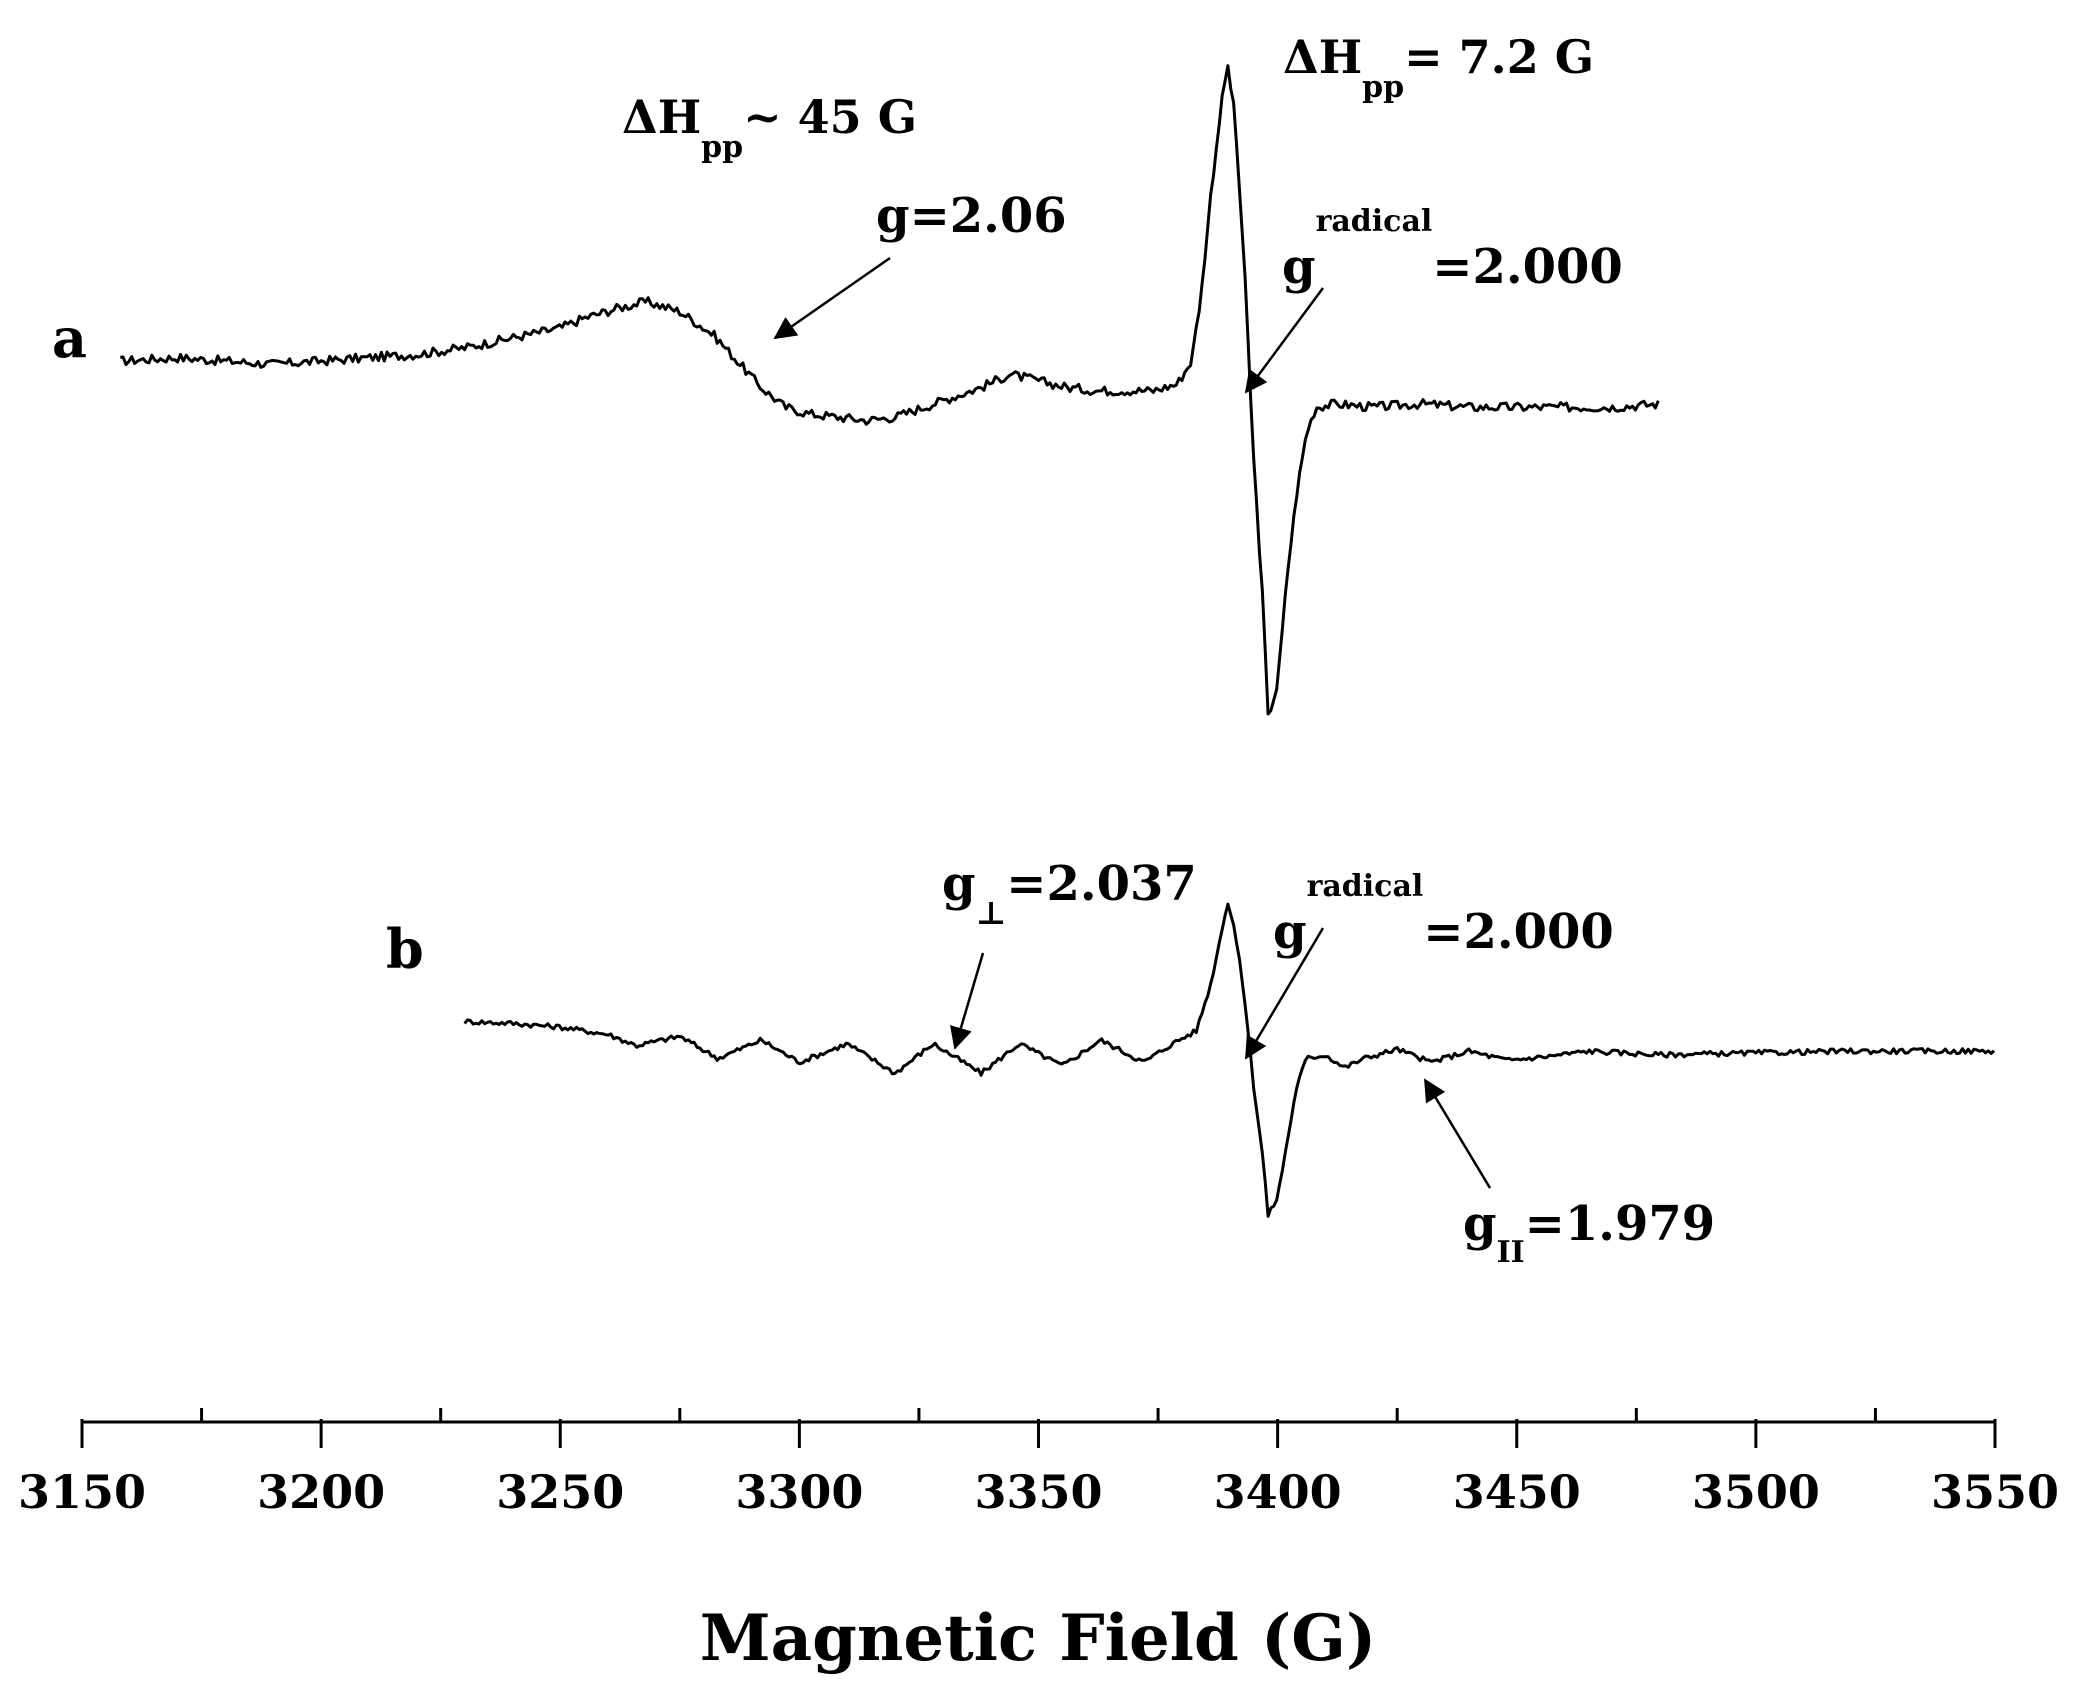 The image size is (2073, 1702). What do you see at coordinates (1589, 1233) in the screenshot?
I see `annotation-g-parallel: gII=1.979` at bounding box center [1589, 1233].